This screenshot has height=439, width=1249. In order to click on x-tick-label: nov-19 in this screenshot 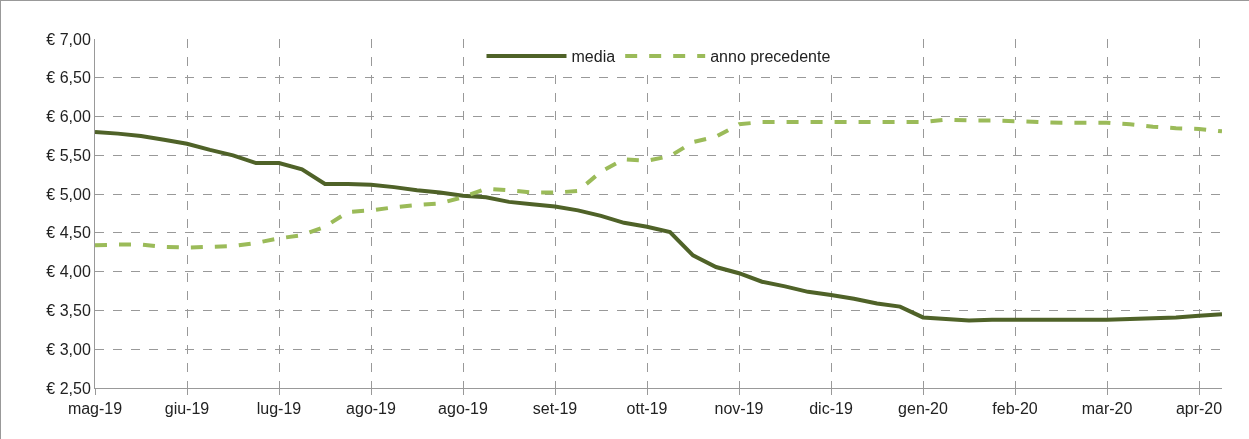, I will do `click(739, 409)`.